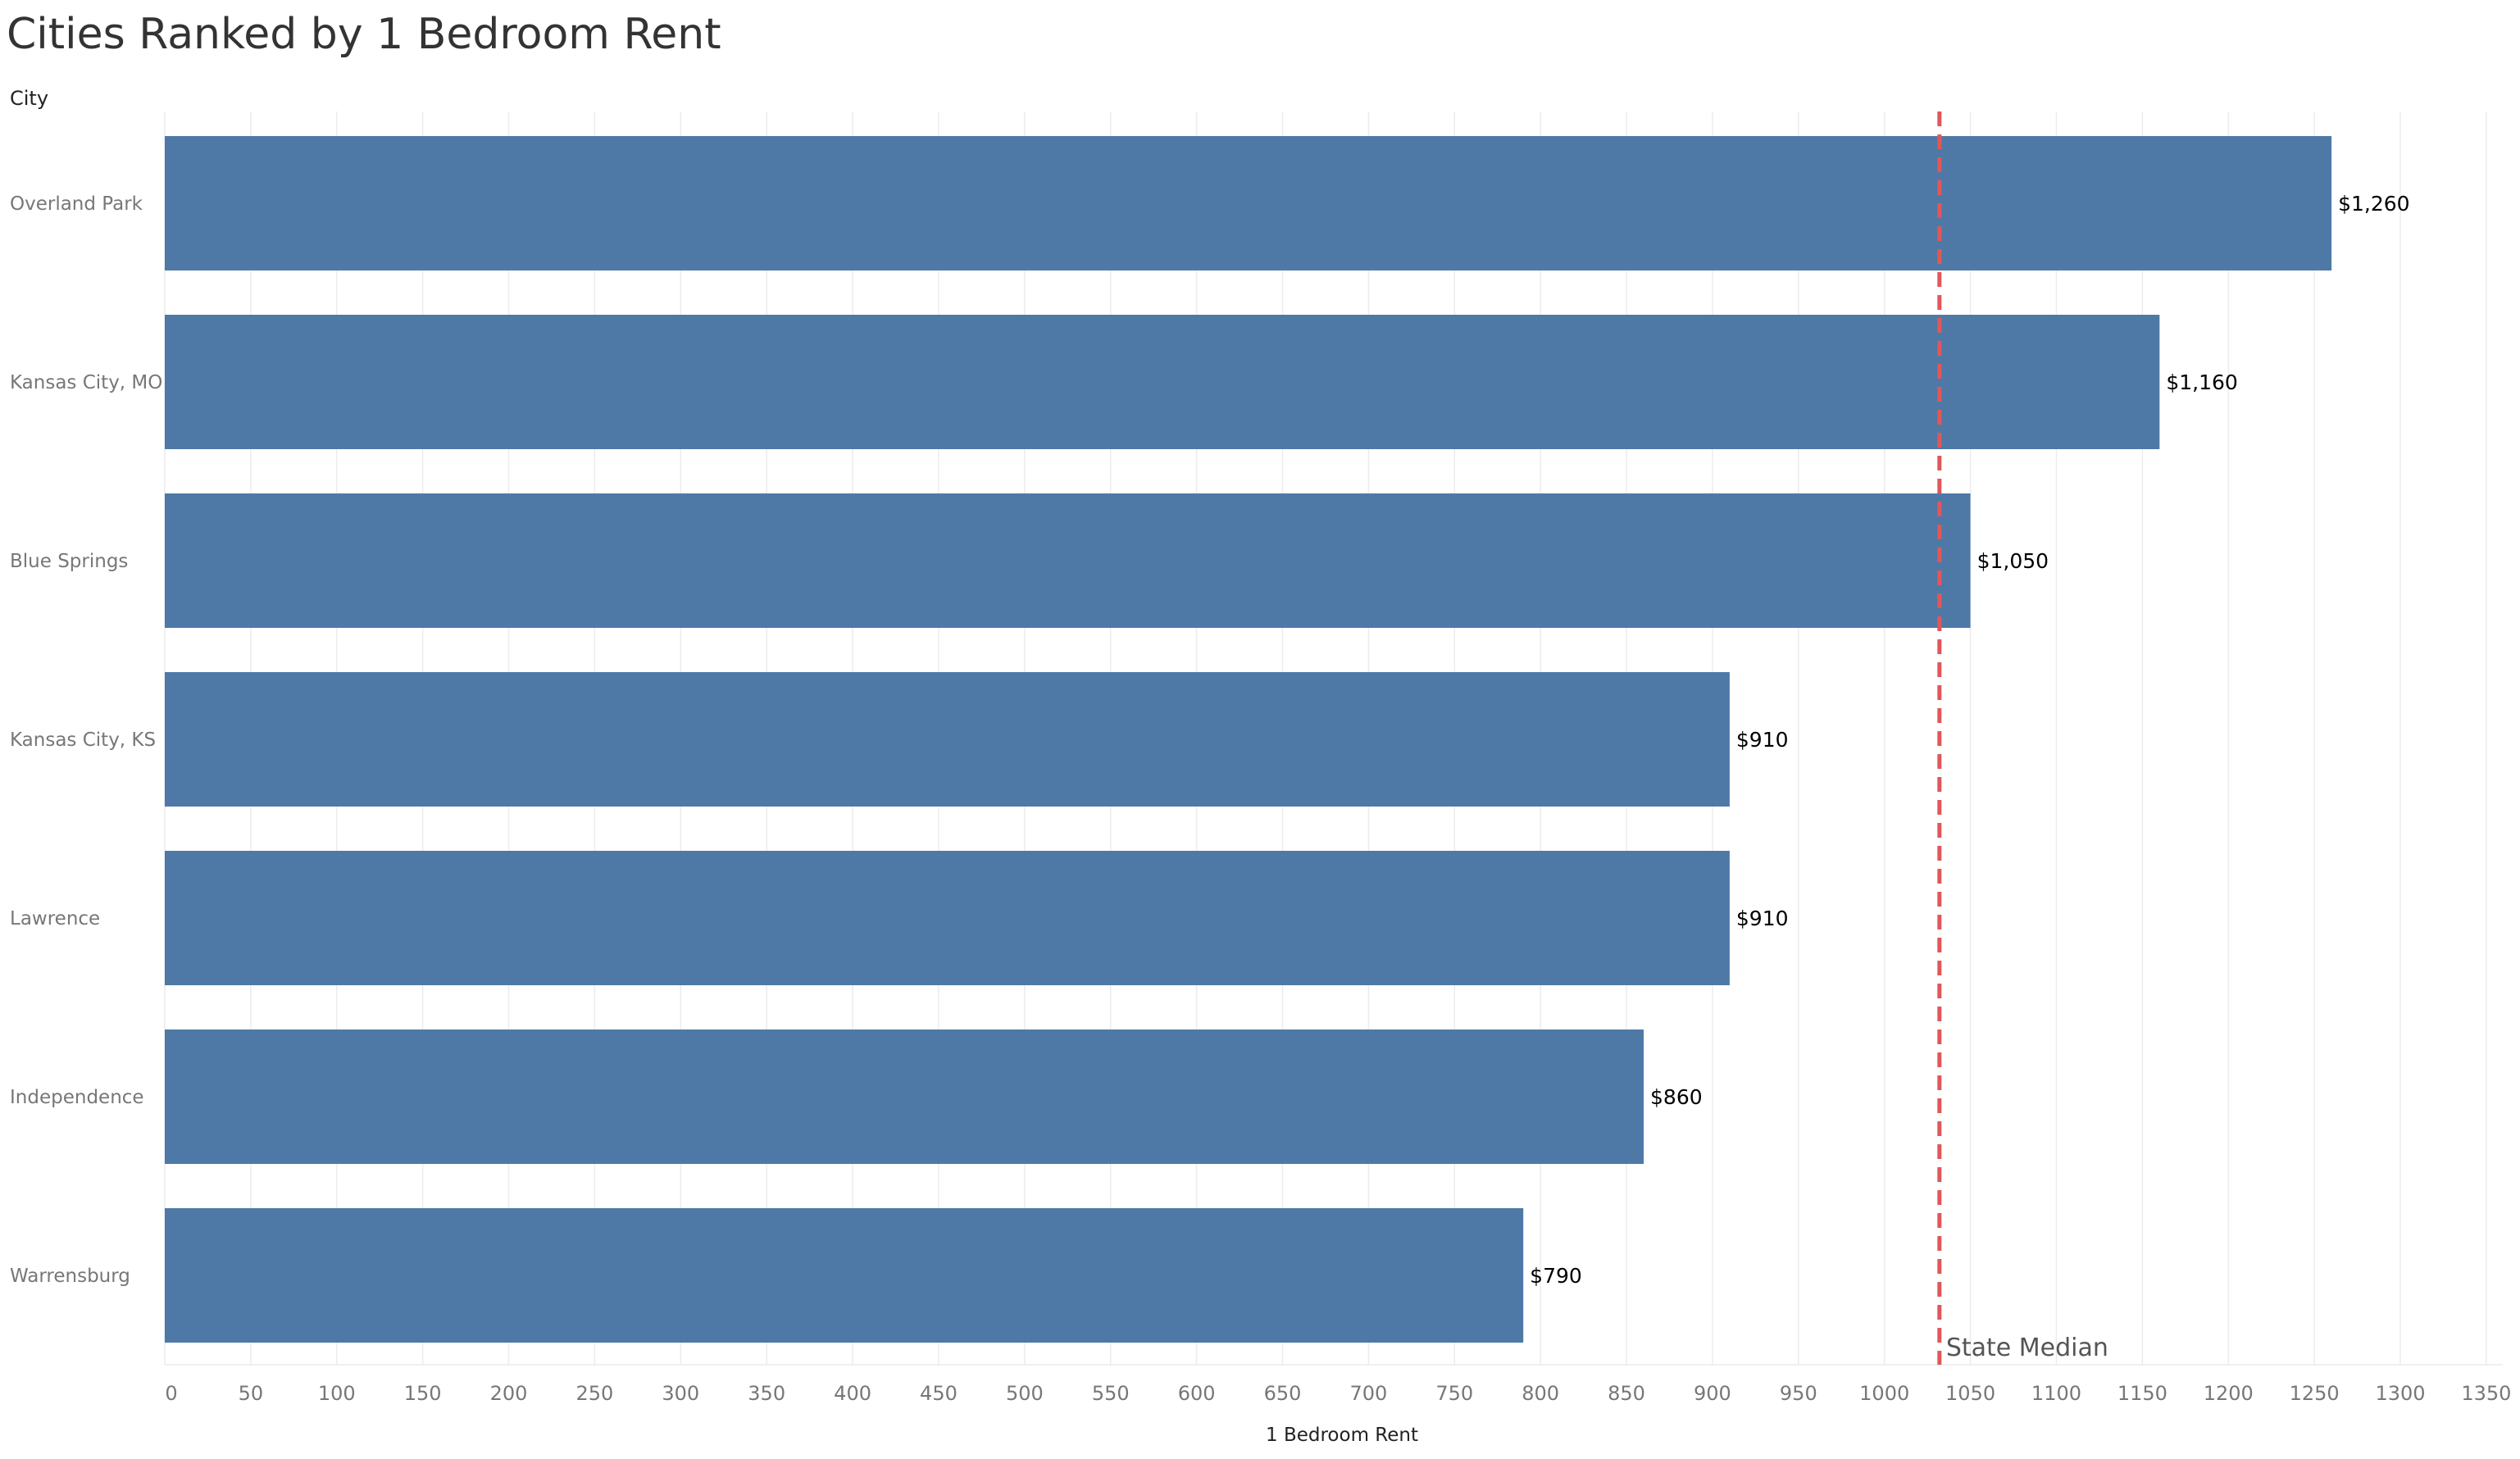  What do you see at coordinates (2400, 1393) in the screenshot?
I see `x-tick-label-26: 1300` at bounding box center [2400, 1393].